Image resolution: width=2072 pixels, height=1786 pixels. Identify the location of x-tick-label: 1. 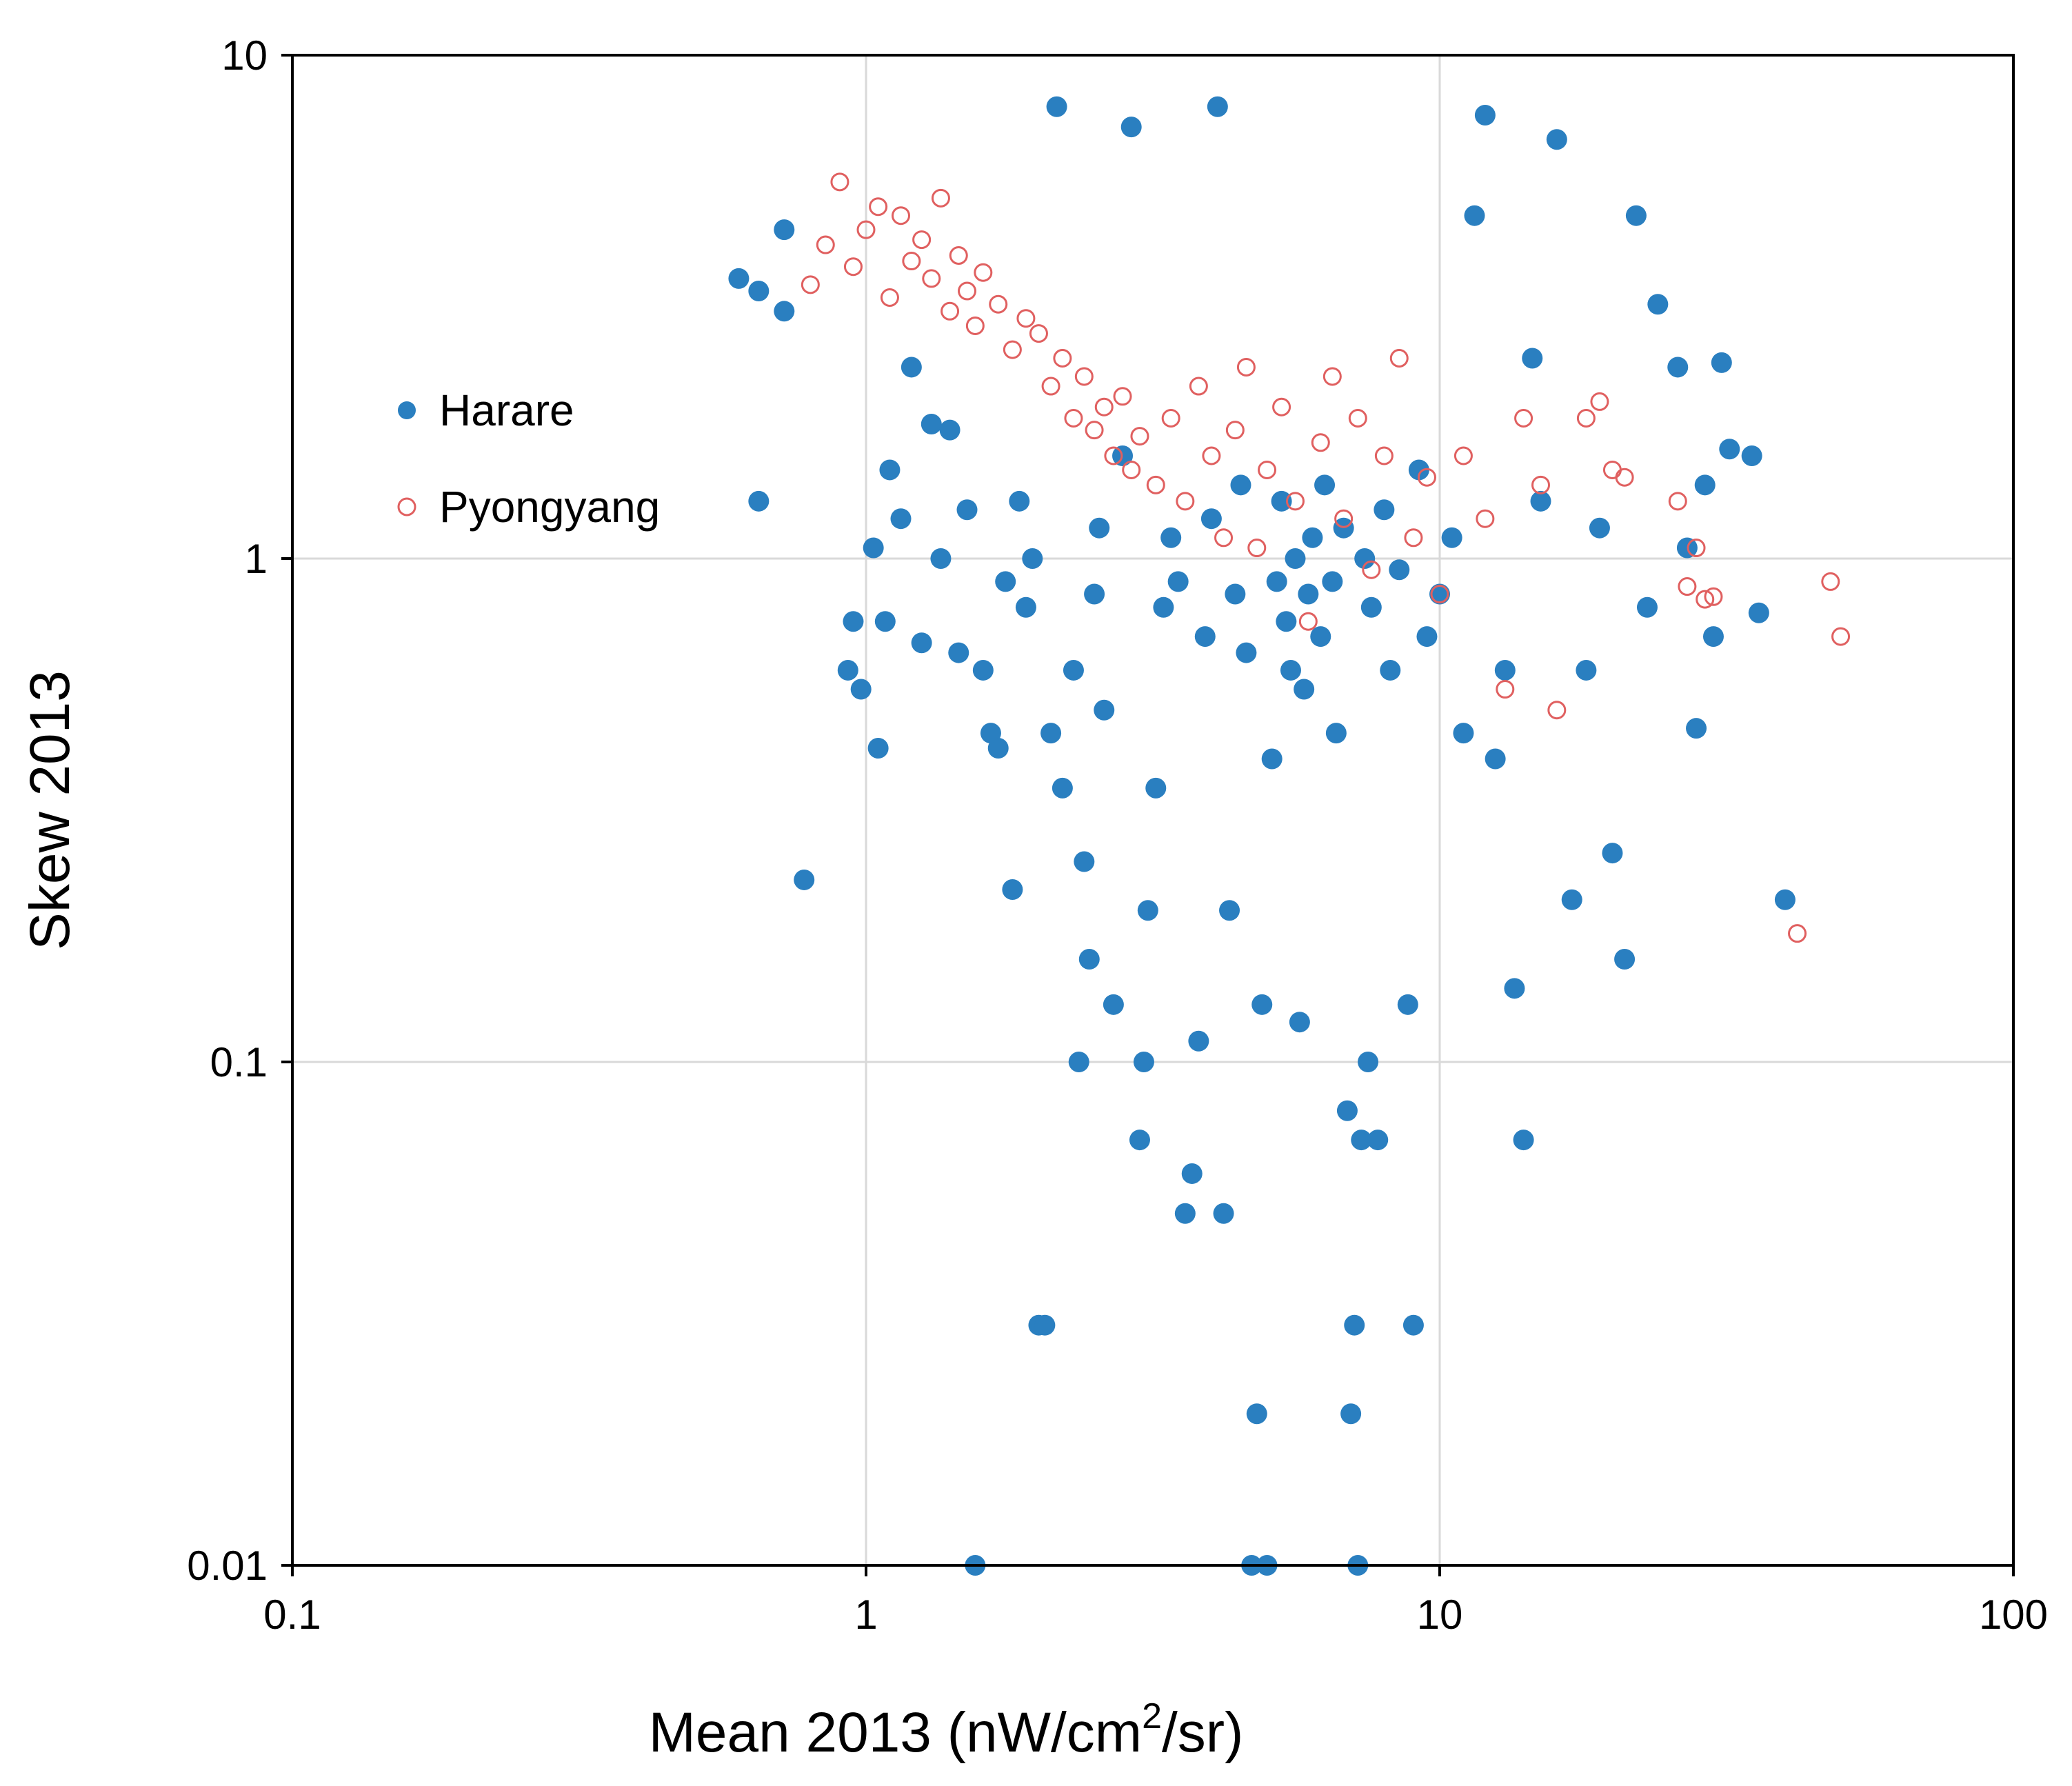
(865, 1615).